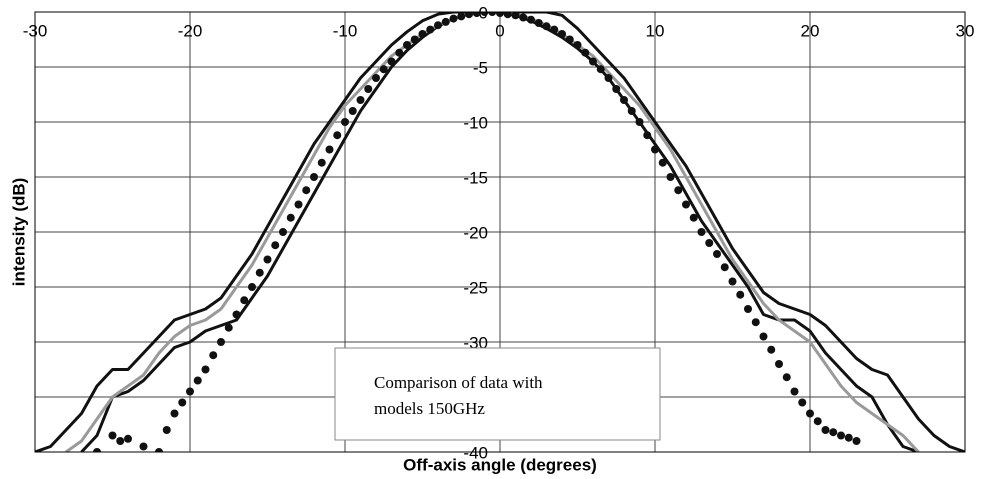 This screenshot has width=981, height=479. I want to click on y-tick-label: -40, so click(475, 452).